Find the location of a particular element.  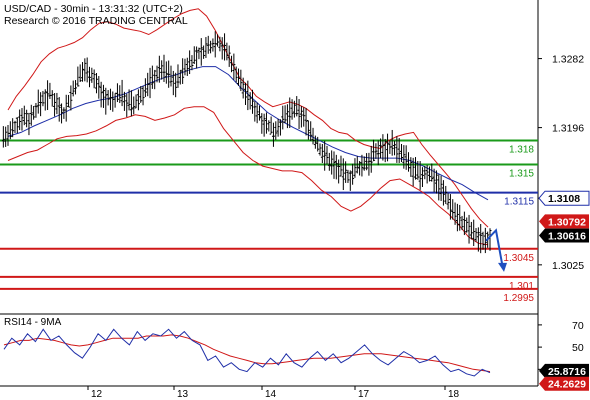

level-label: 1.3115 is located at coordinates (519, 202).